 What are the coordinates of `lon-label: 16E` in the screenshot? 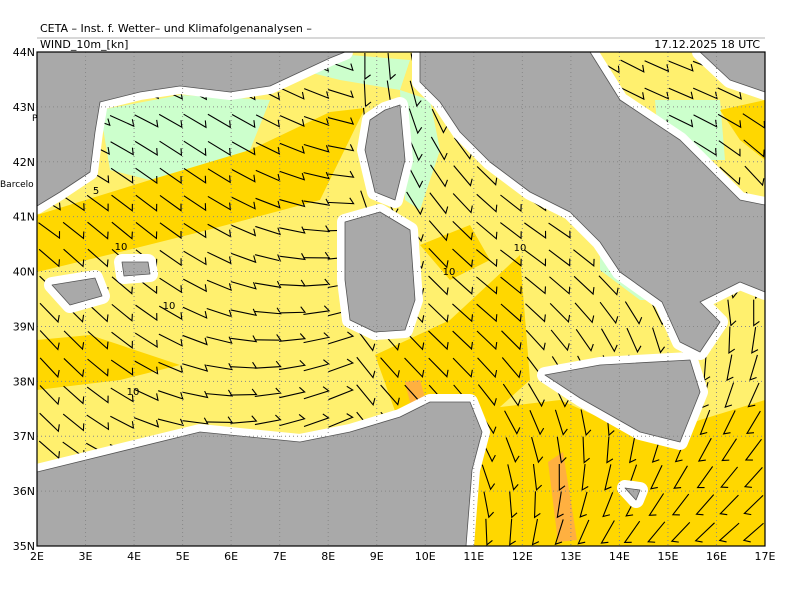 It's located at (716, 556).